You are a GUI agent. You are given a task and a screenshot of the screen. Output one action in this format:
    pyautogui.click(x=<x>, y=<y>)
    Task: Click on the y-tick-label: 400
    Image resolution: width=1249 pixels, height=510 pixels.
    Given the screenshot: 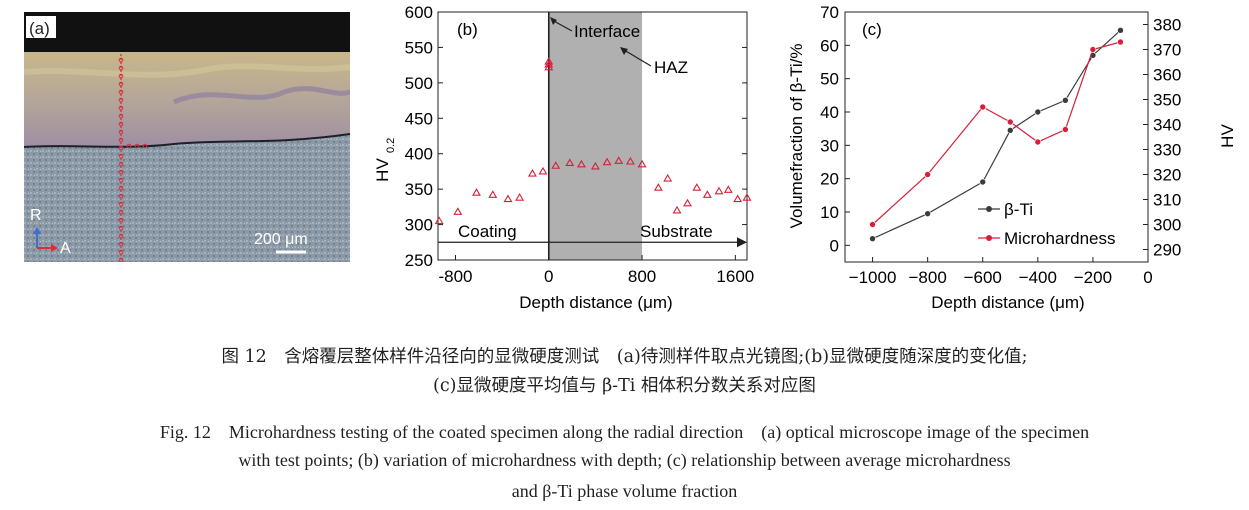 What is the action you would take?
    pyautogui.click(x=419, y=154)
    